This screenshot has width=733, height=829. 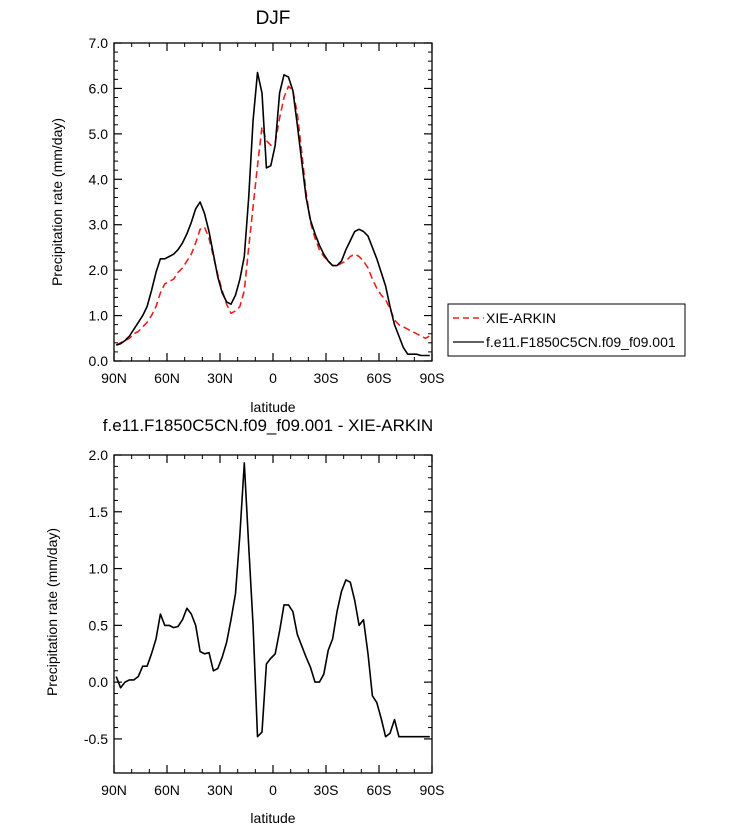 I want to click on legend-label-model: f.e11.F1850C5CN.f09_f09.001, so click(x=581, y=342).